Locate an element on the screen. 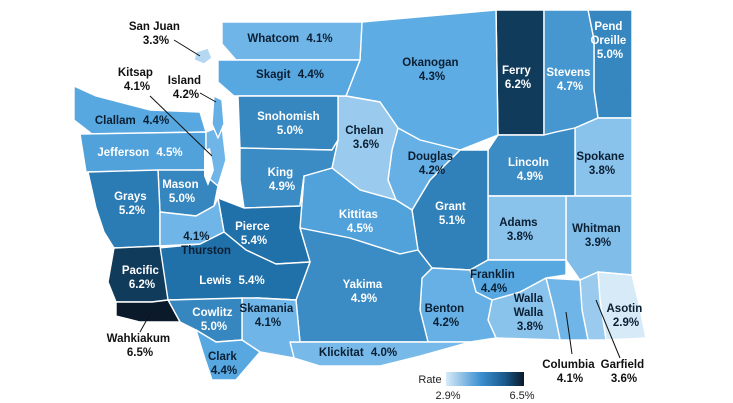 The image size is (733, 403). label-mason: Mason 5.0% is located at coordinates (182, 192).